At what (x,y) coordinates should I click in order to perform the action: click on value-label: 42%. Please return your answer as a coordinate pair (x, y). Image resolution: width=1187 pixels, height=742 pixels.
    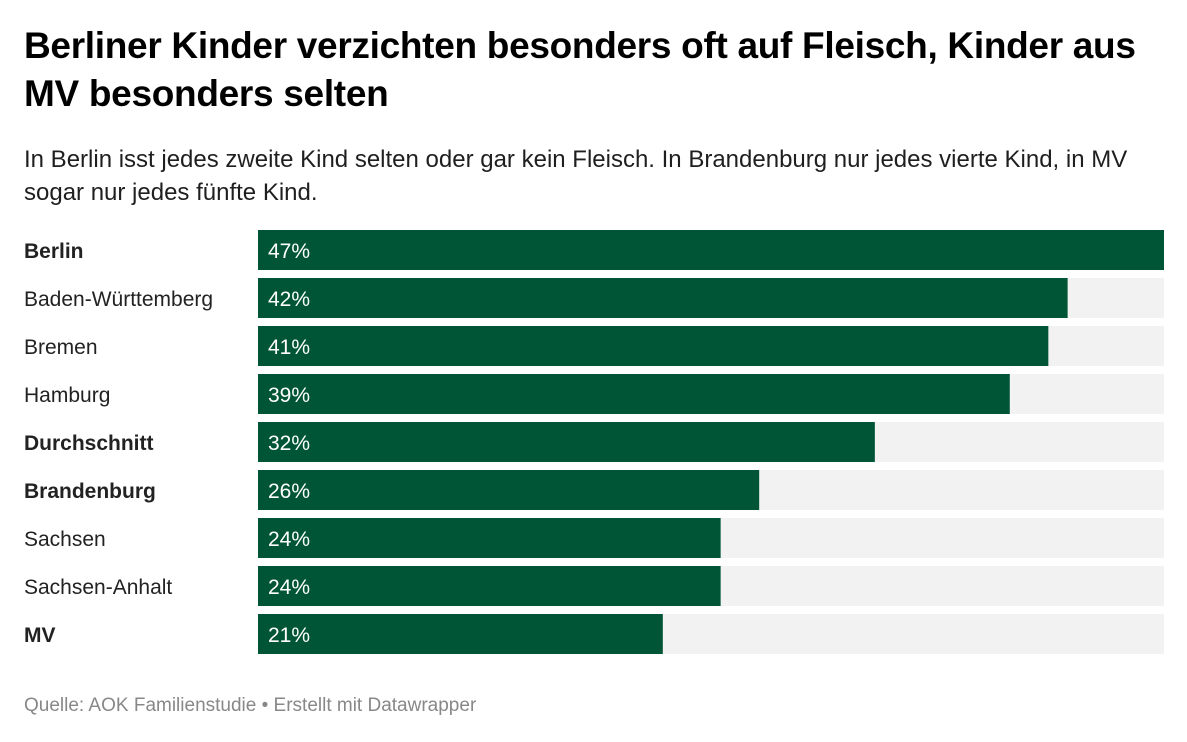
    Looking at the image, I should click on (289, 299).